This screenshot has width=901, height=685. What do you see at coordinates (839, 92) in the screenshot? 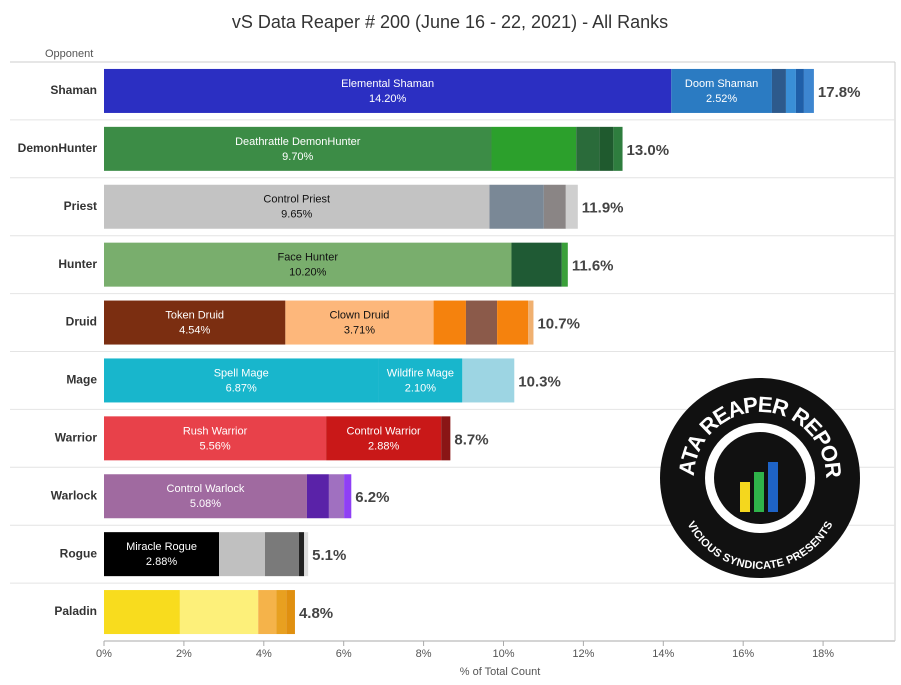
I see `total-label: 17.8%` at bounding box center [839, 92].